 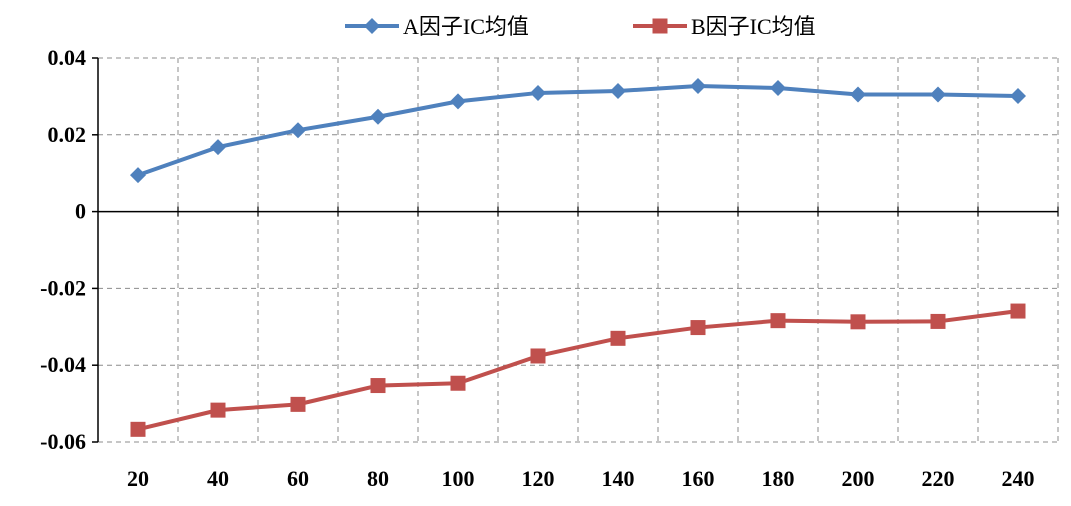 I want to click on y-tick-label: 0.02, so click(x=67, y=134).